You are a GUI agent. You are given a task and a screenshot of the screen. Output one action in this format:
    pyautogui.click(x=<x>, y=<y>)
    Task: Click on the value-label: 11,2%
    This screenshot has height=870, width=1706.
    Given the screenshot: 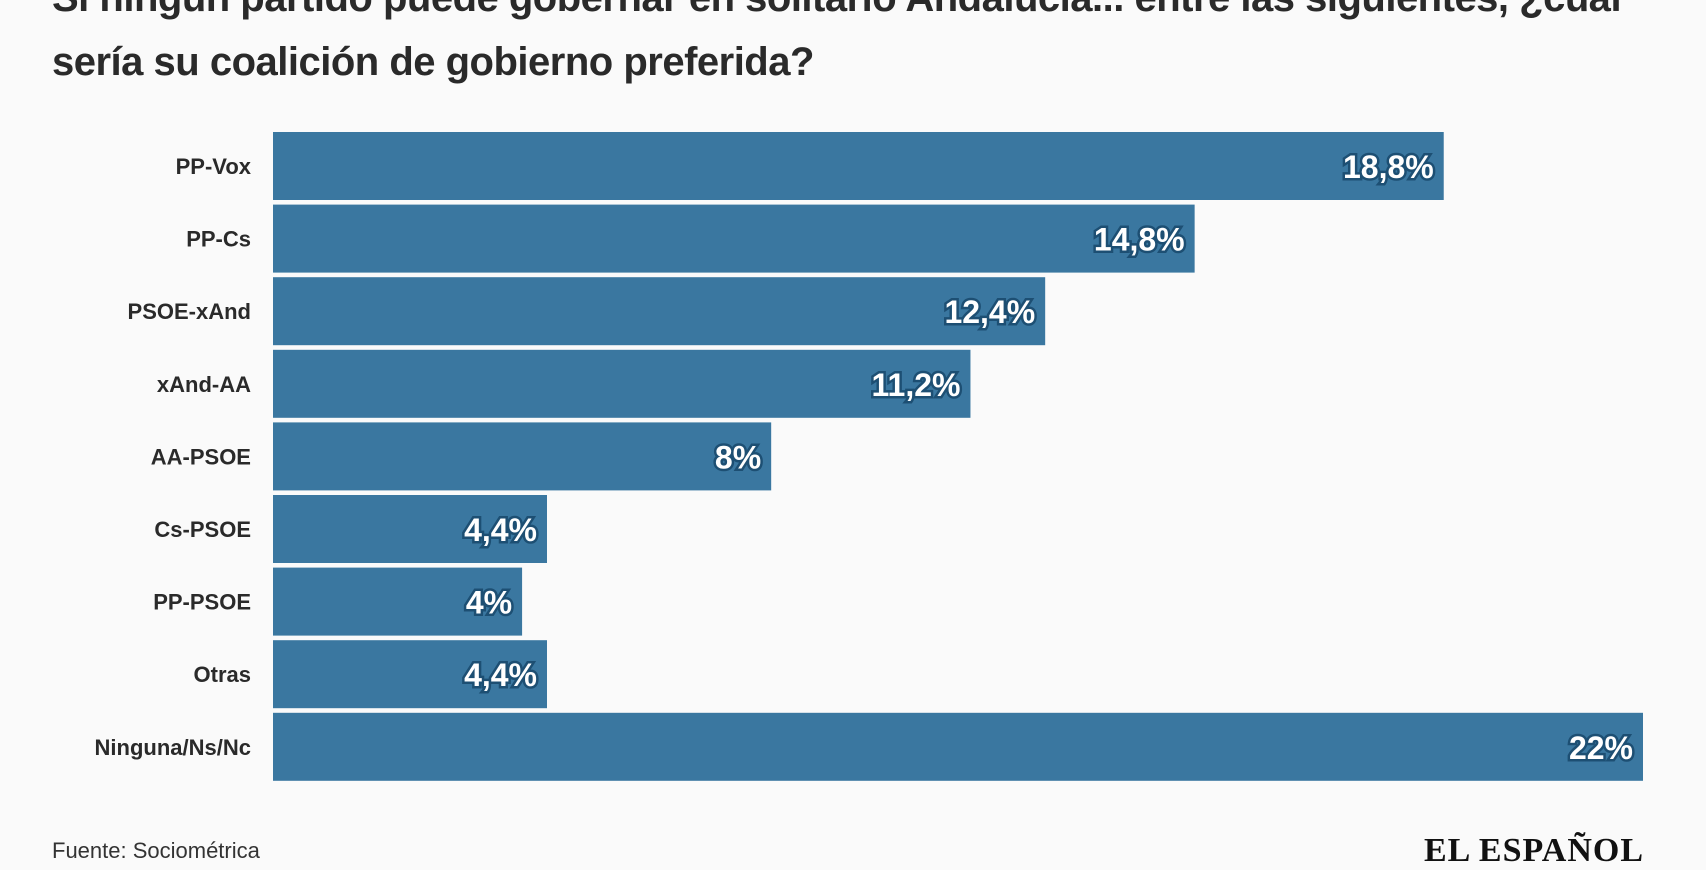 What is the action you would take?
    pyautogui.click(x=915, y=385)
    